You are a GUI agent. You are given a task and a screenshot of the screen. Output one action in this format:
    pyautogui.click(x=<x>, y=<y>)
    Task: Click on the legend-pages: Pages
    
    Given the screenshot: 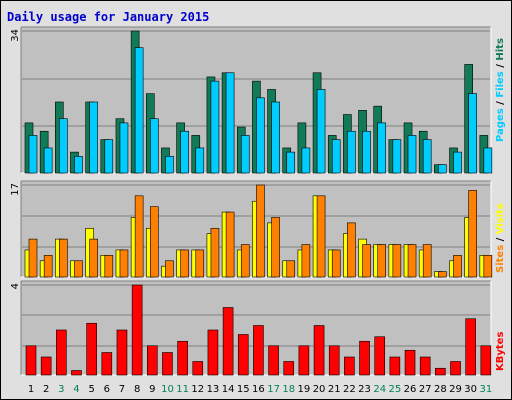 What is the action you would take?
    pyautogui.click(x=500, y=125)
    